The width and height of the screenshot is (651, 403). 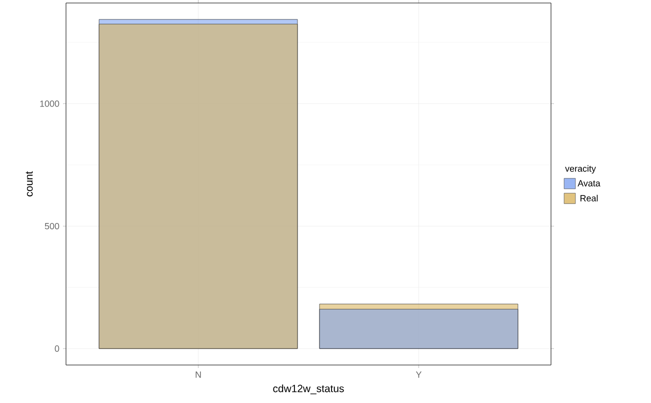 What do you see at coordinates (589, 198) in the screenshot?
I see `legend-label: Real` at bounding box center [589, 198].